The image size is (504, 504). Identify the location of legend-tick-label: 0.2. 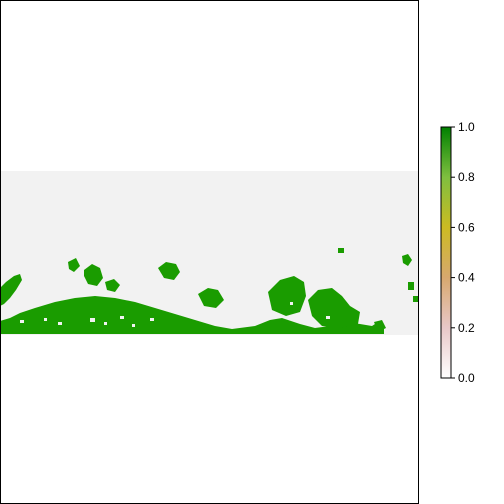
(466, 328).